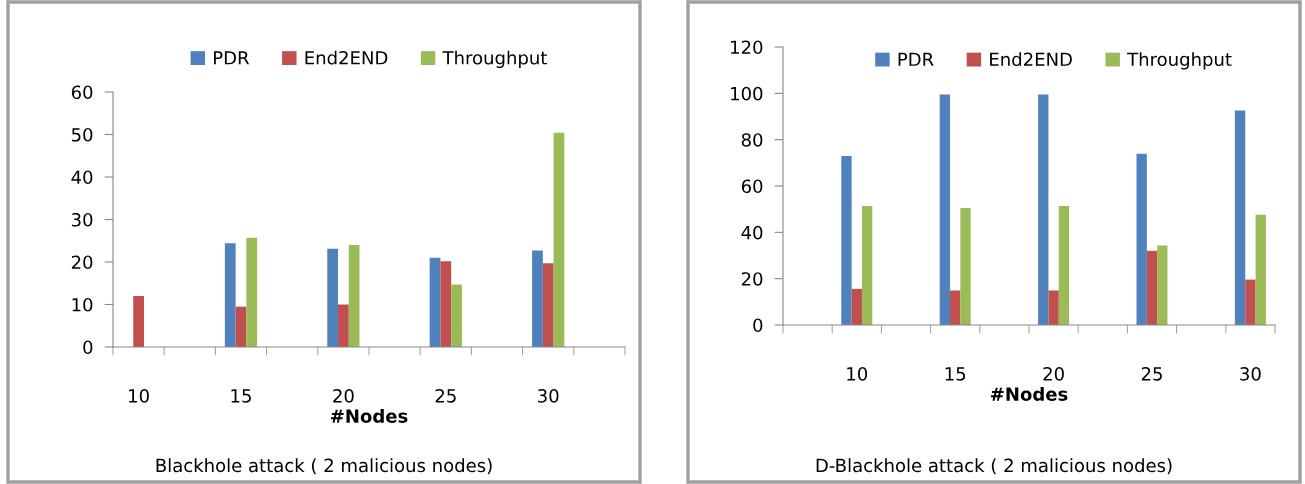 The height and width of the screenshot is (484, 1305). I want to click on y-tick-label: 10, so click(82, 304).